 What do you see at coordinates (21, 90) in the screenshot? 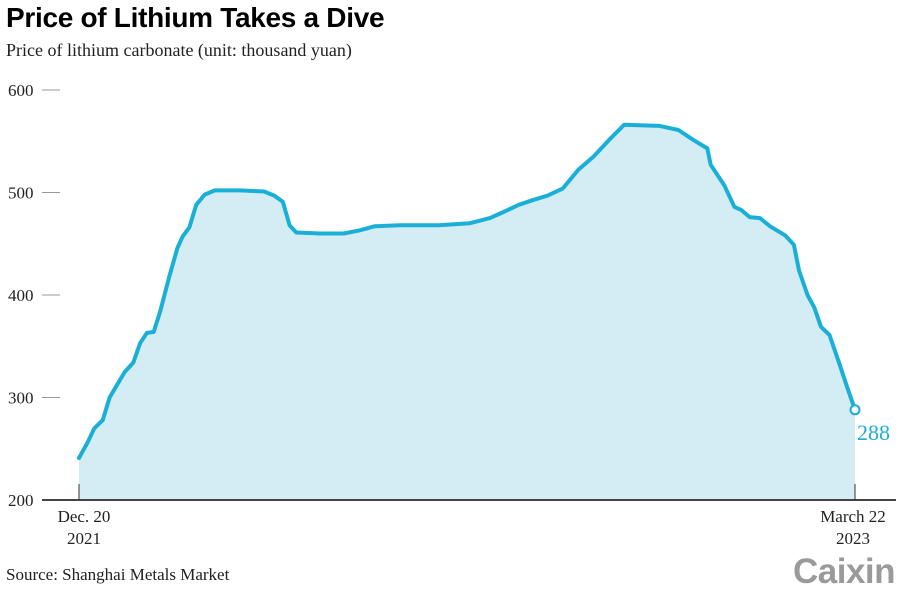
I see `y-tick-label: 600` at bounding box center [21, 90].